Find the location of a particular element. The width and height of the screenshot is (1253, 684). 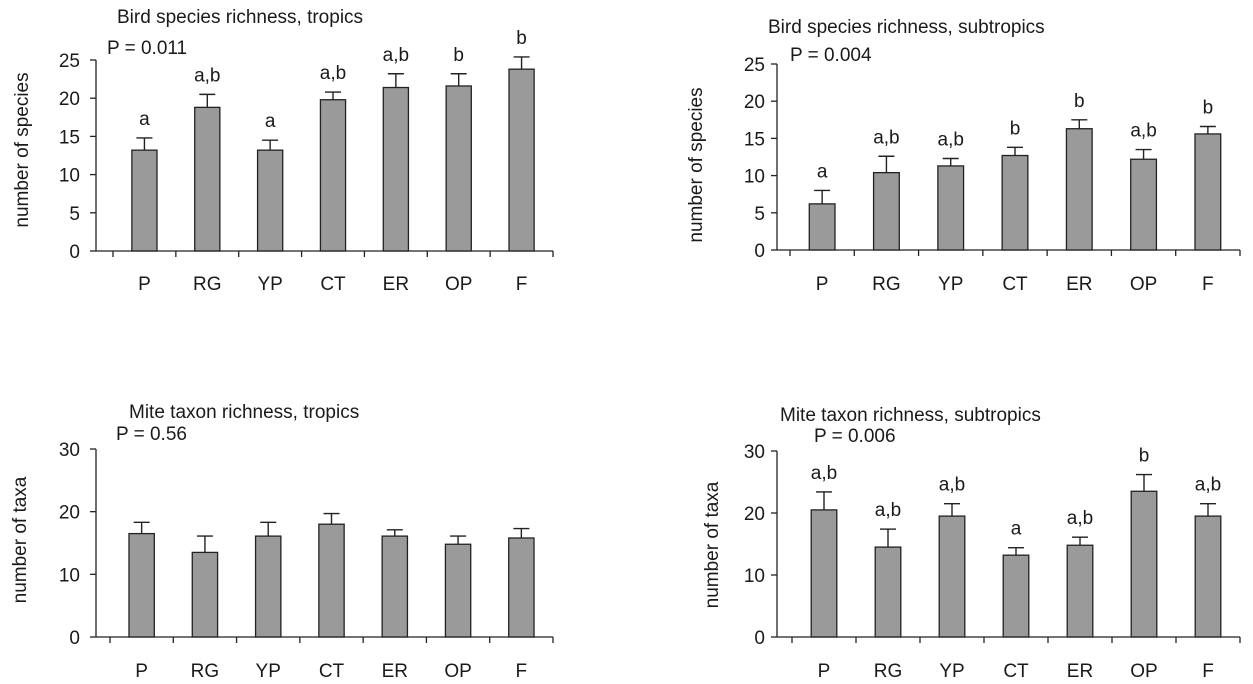

chart-title: Mite taxon richness, tropics is located at coordinates (244, 412).